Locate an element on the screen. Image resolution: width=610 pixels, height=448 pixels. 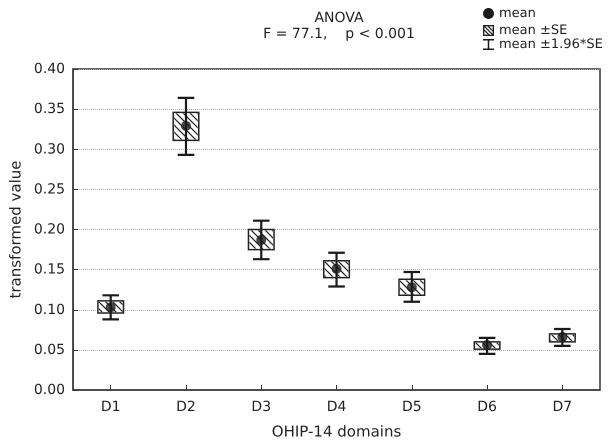
y-tick-label: 0.15 is located at coordinates (50, 270).